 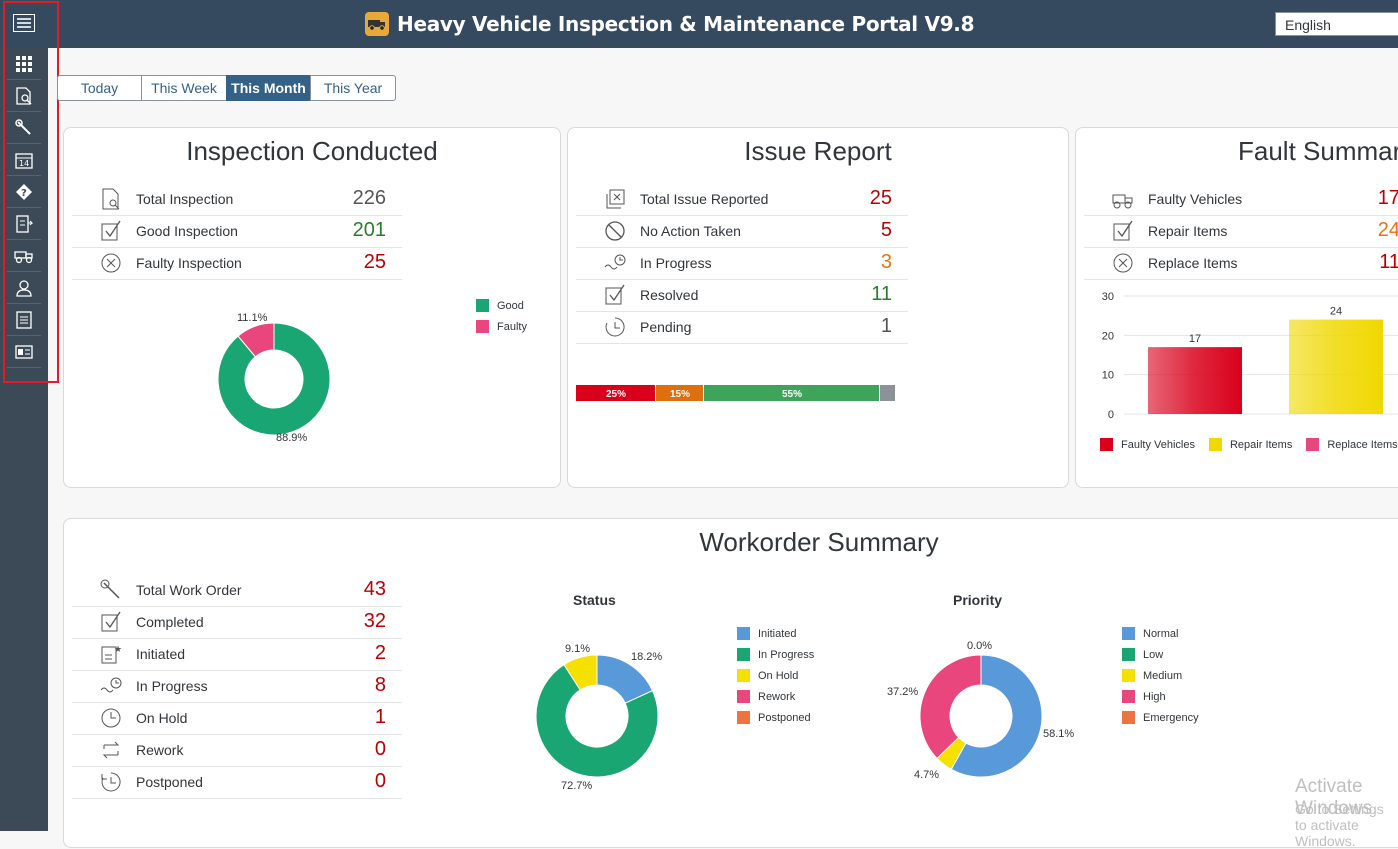 What do you see at coordinates (380, 749) in the screenshot?
I see `stat-value: 0` at bounding box center [380, 749].